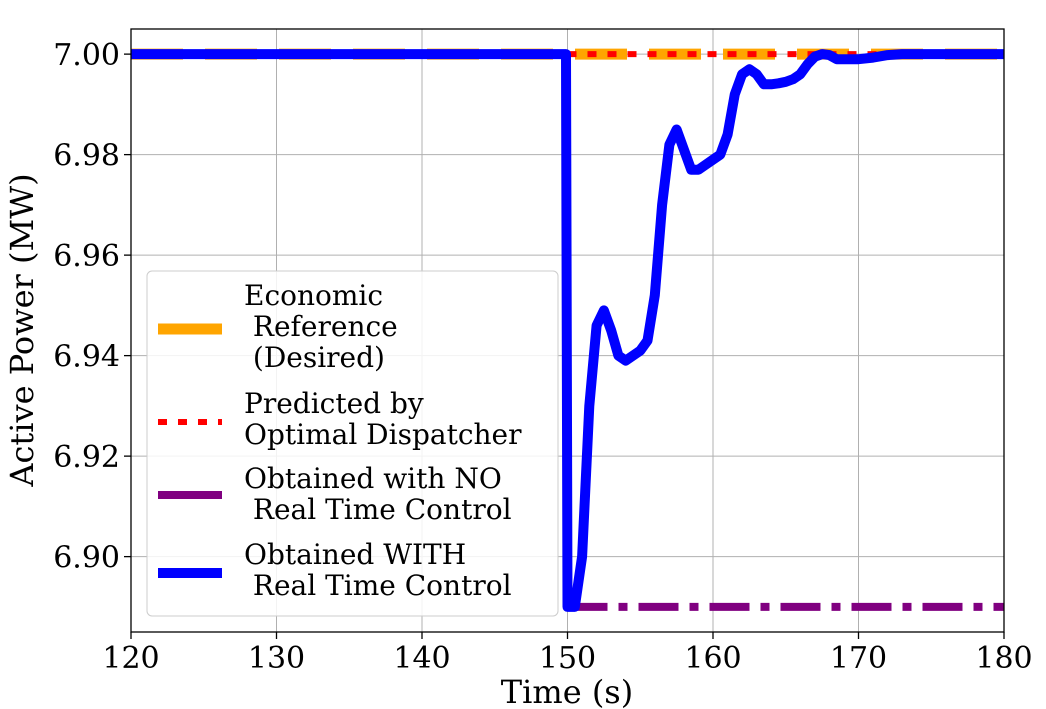 The width and height of the screenshot is (1046, 709). Describe the element at coordinates (567, 691) in the screenshot. I see `x-axis-label: Time (s)` at that location.